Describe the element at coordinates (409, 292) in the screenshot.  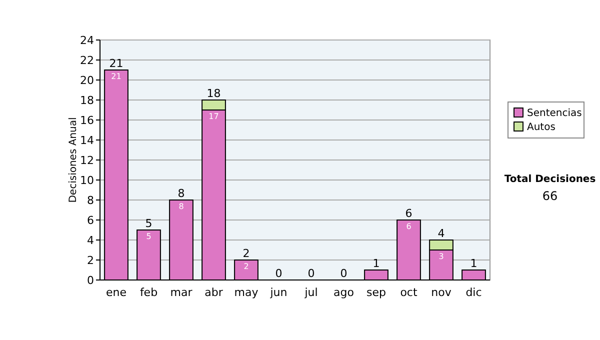
I see `x-tick-label: oct` at that location.